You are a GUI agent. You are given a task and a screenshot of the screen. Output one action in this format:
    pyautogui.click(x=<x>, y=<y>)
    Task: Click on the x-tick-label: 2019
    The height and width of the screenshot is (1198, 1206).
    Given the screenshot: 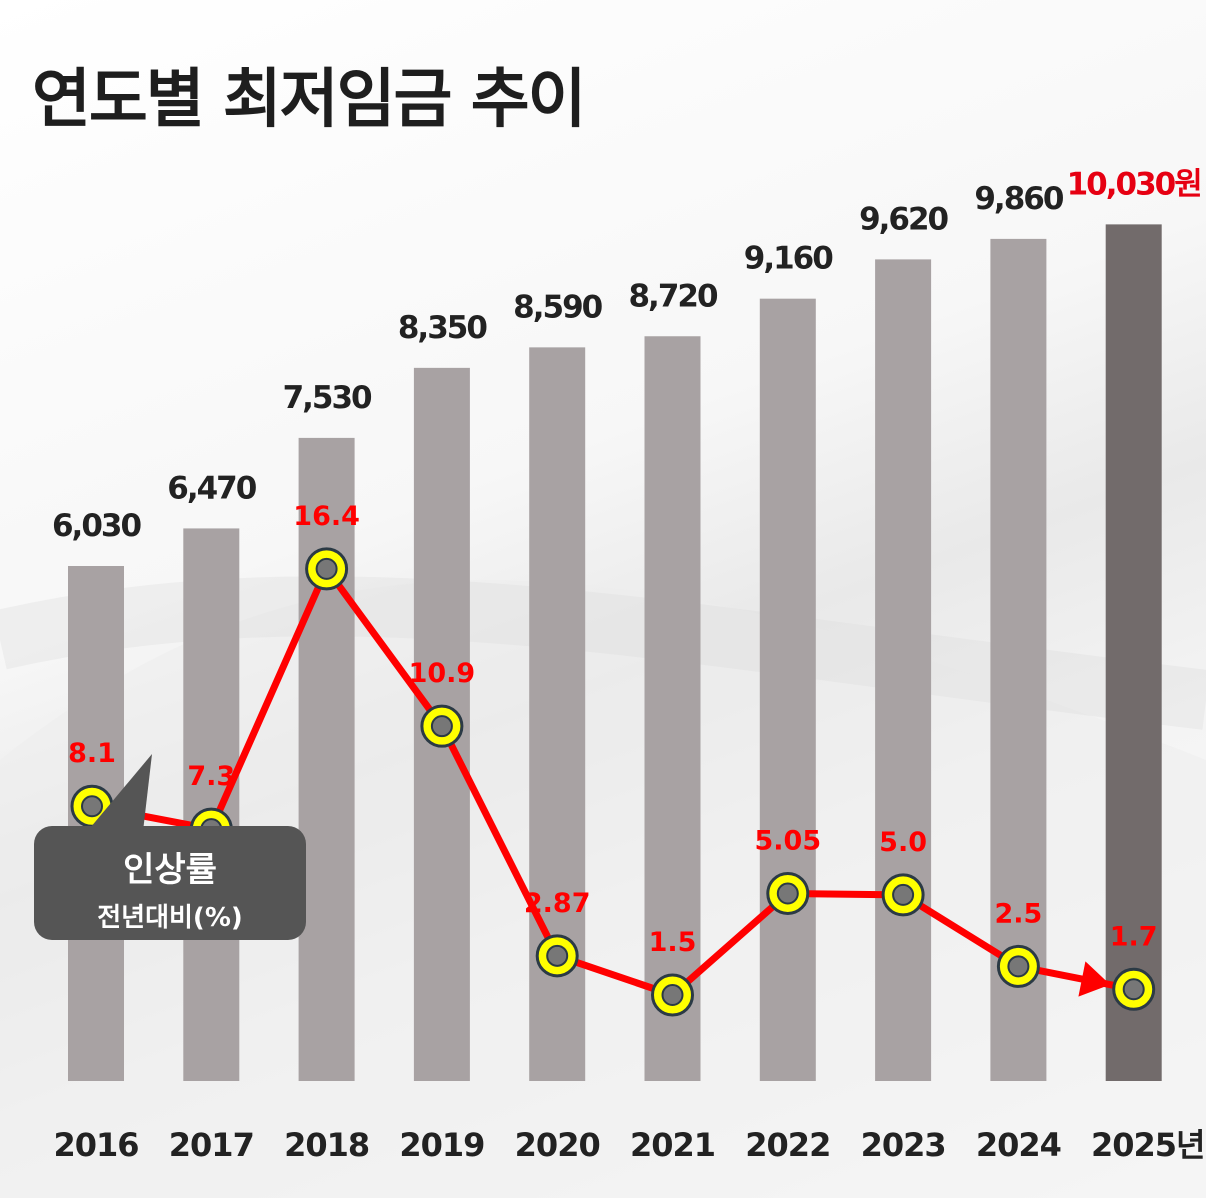 What is the action you would take?
    pyautogui.click(x=441, y=1145)
    